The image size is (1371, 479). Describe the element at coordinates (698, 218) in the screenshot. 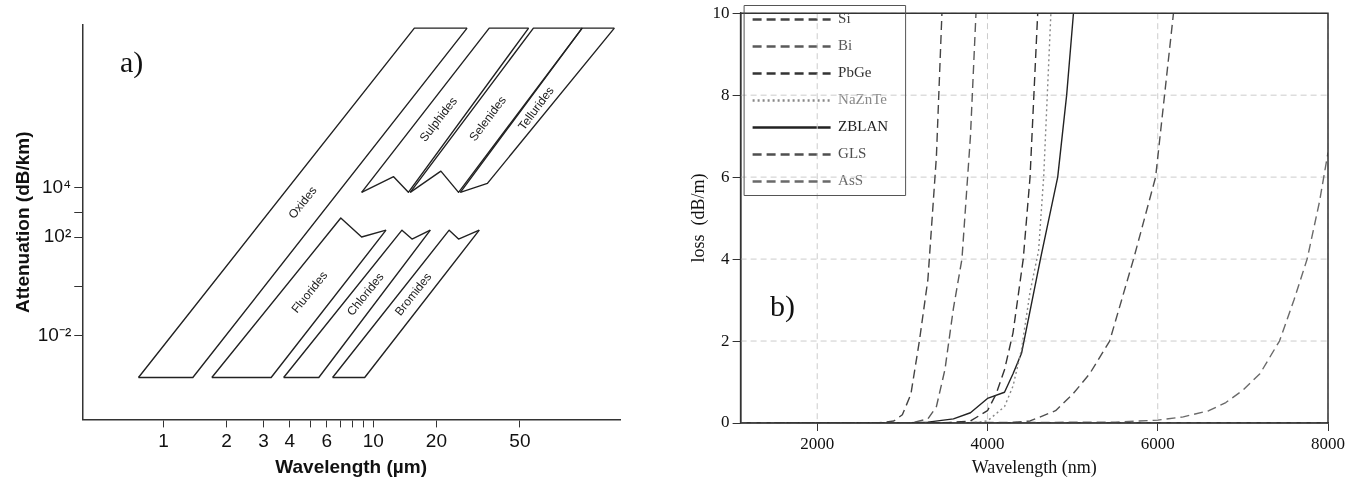

I see `y-axis-title: loss (dB/m)` at that location.